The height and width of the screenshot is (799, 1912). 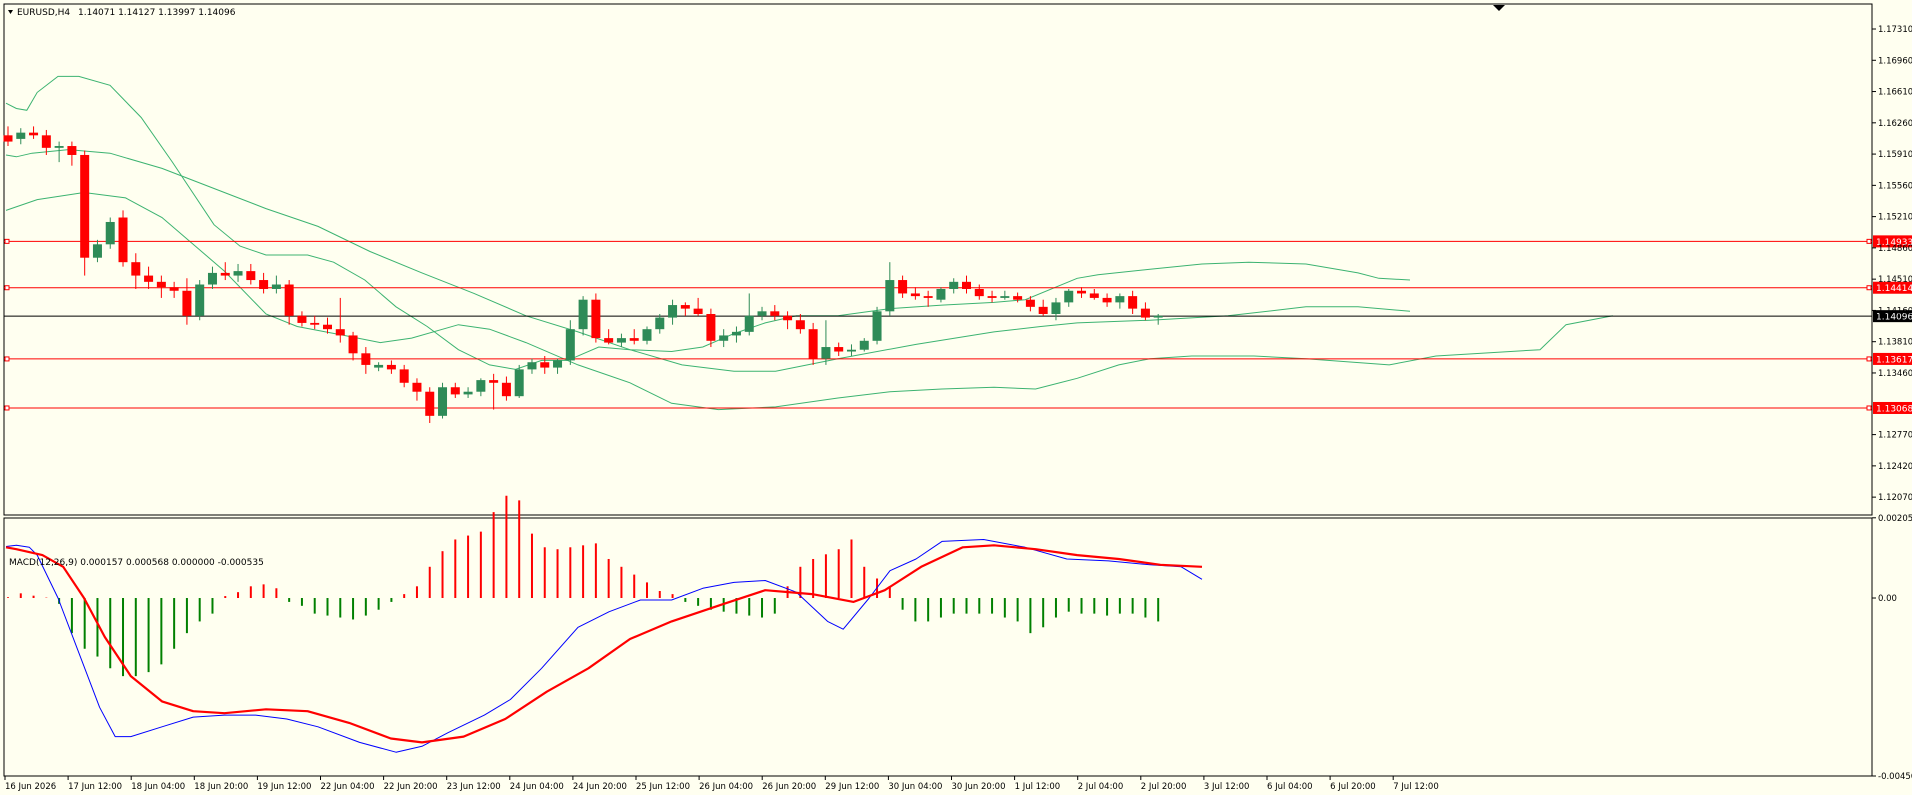 I want to click on level-price-tag-text: 1.14414, so click(x=1894, y=289).